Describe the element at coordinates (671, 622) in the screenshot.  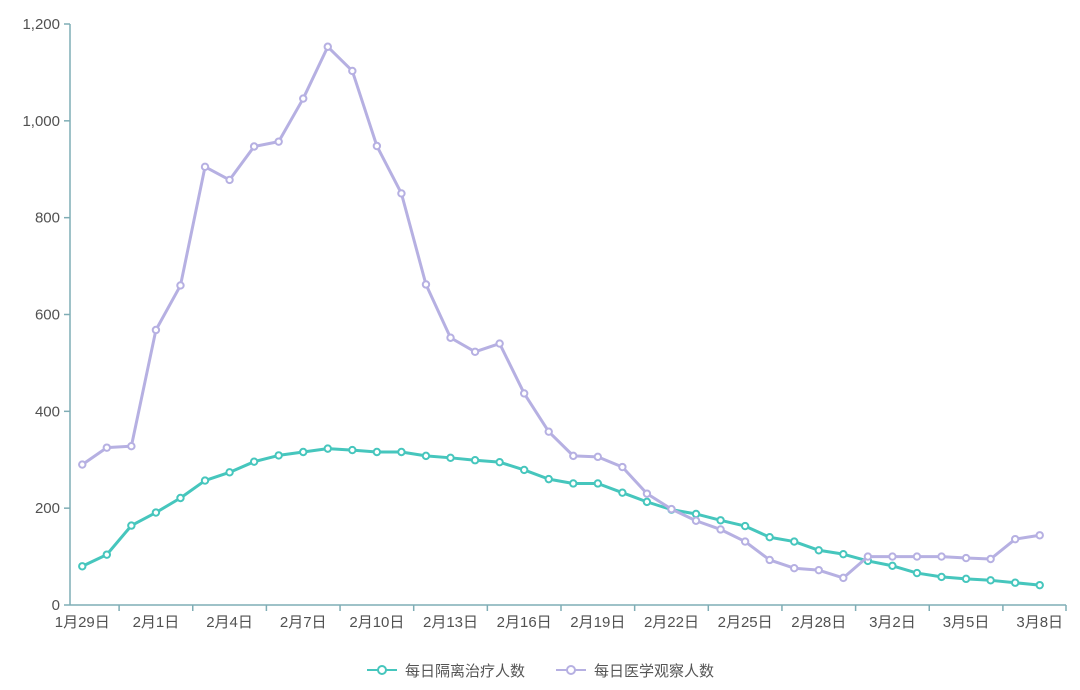
I see `x-axis-tick-label: 2月22日` at that location.